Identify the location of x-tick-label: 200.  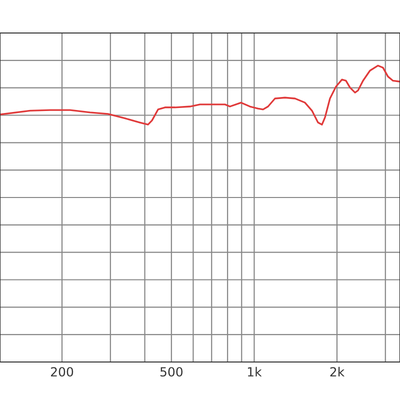
(62, 372).